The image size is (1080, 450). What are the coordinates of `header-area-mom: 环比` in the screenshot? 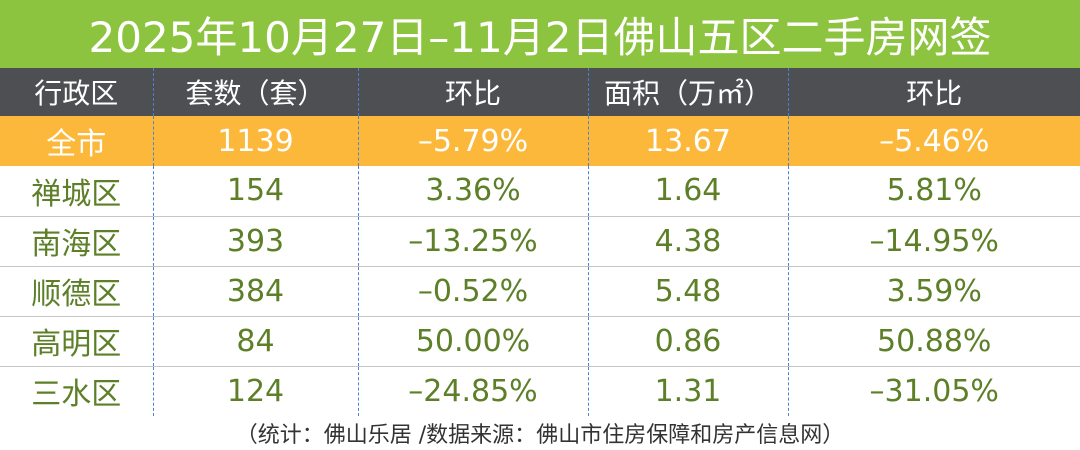 It's located at (934, 93).